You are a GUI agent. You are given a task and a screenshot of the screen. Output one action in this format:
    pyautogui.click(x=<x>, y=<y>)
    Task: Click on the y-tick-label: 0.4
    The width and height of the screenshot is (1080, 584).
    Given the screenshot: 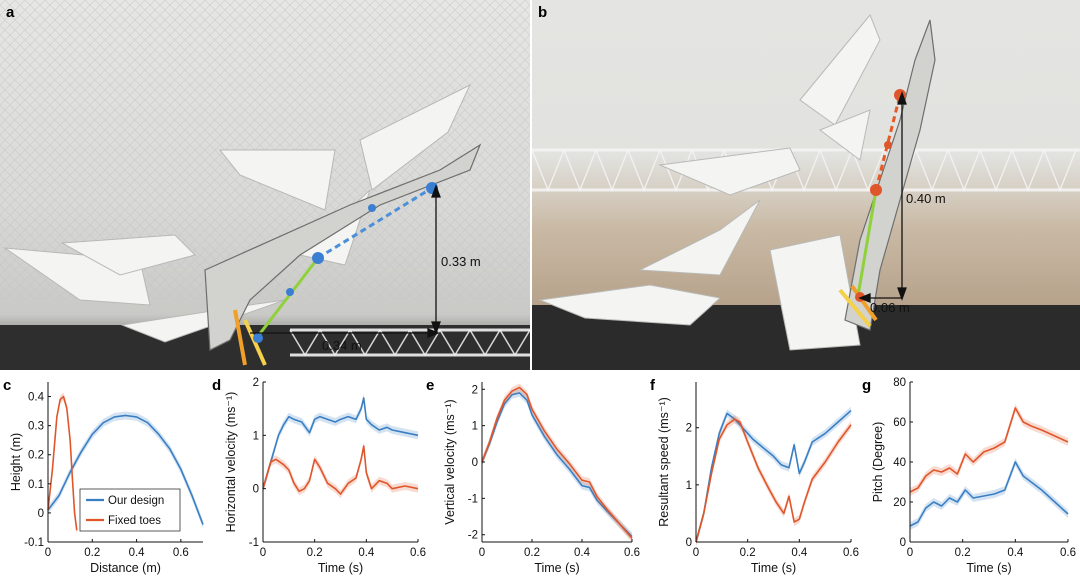 What is the action you would take?
    pyautogui.click(x=36, y=398)
    